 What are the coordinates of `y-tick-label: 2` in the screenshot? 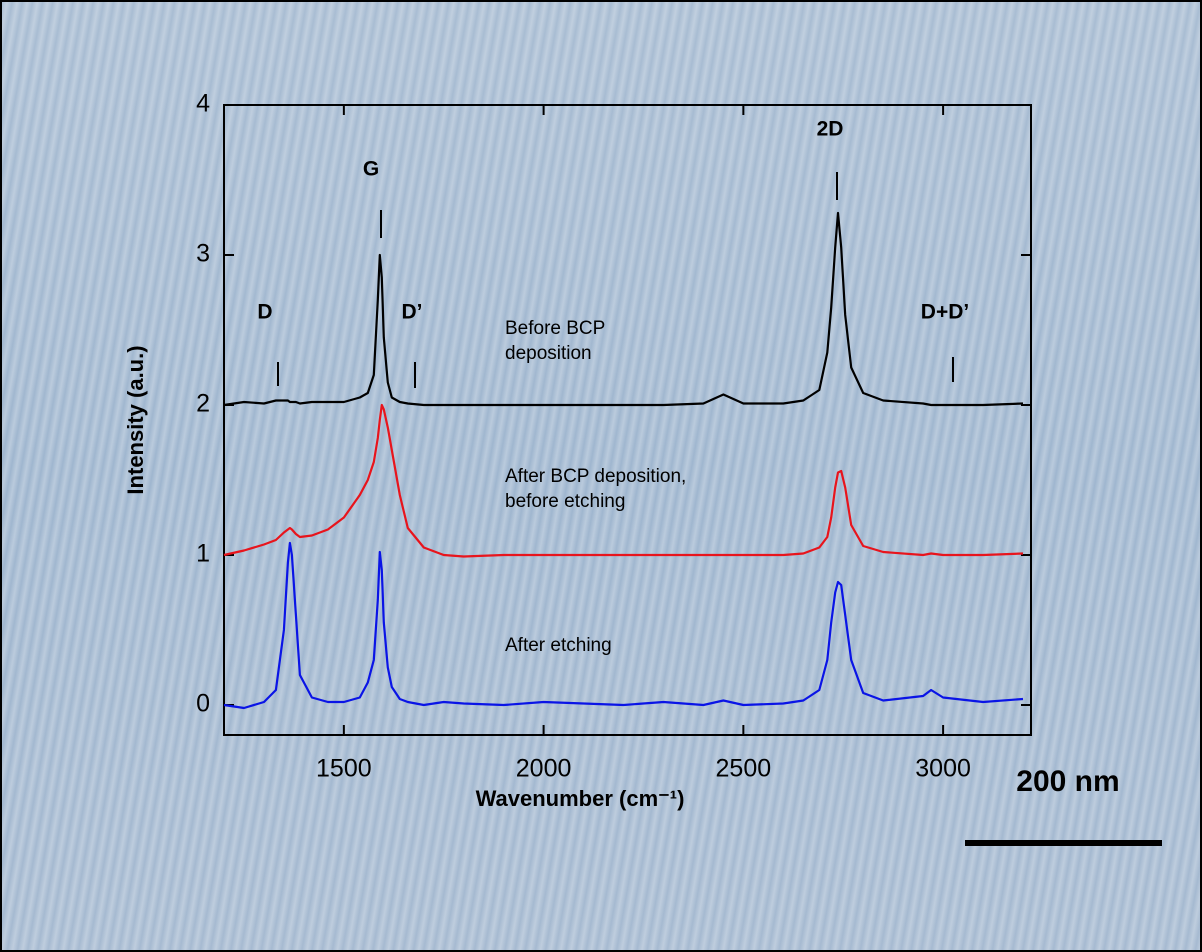 It's located at (203, 404).